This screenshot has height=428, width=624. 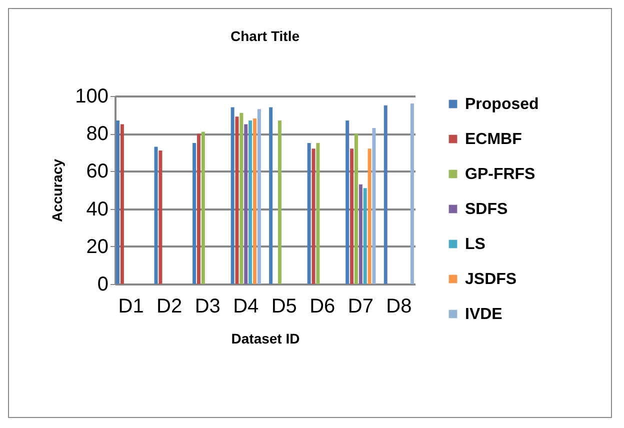 I want to click on legend-label: SDFS, so click(x=486, y=209).